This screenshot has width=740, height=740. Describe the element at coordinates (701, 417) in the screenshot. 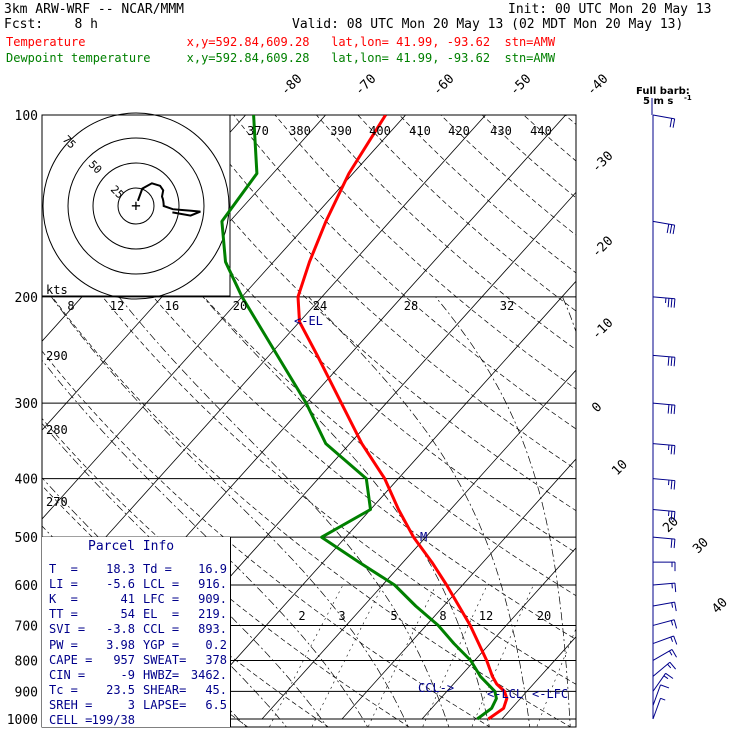

I see `isotherm` at that location.